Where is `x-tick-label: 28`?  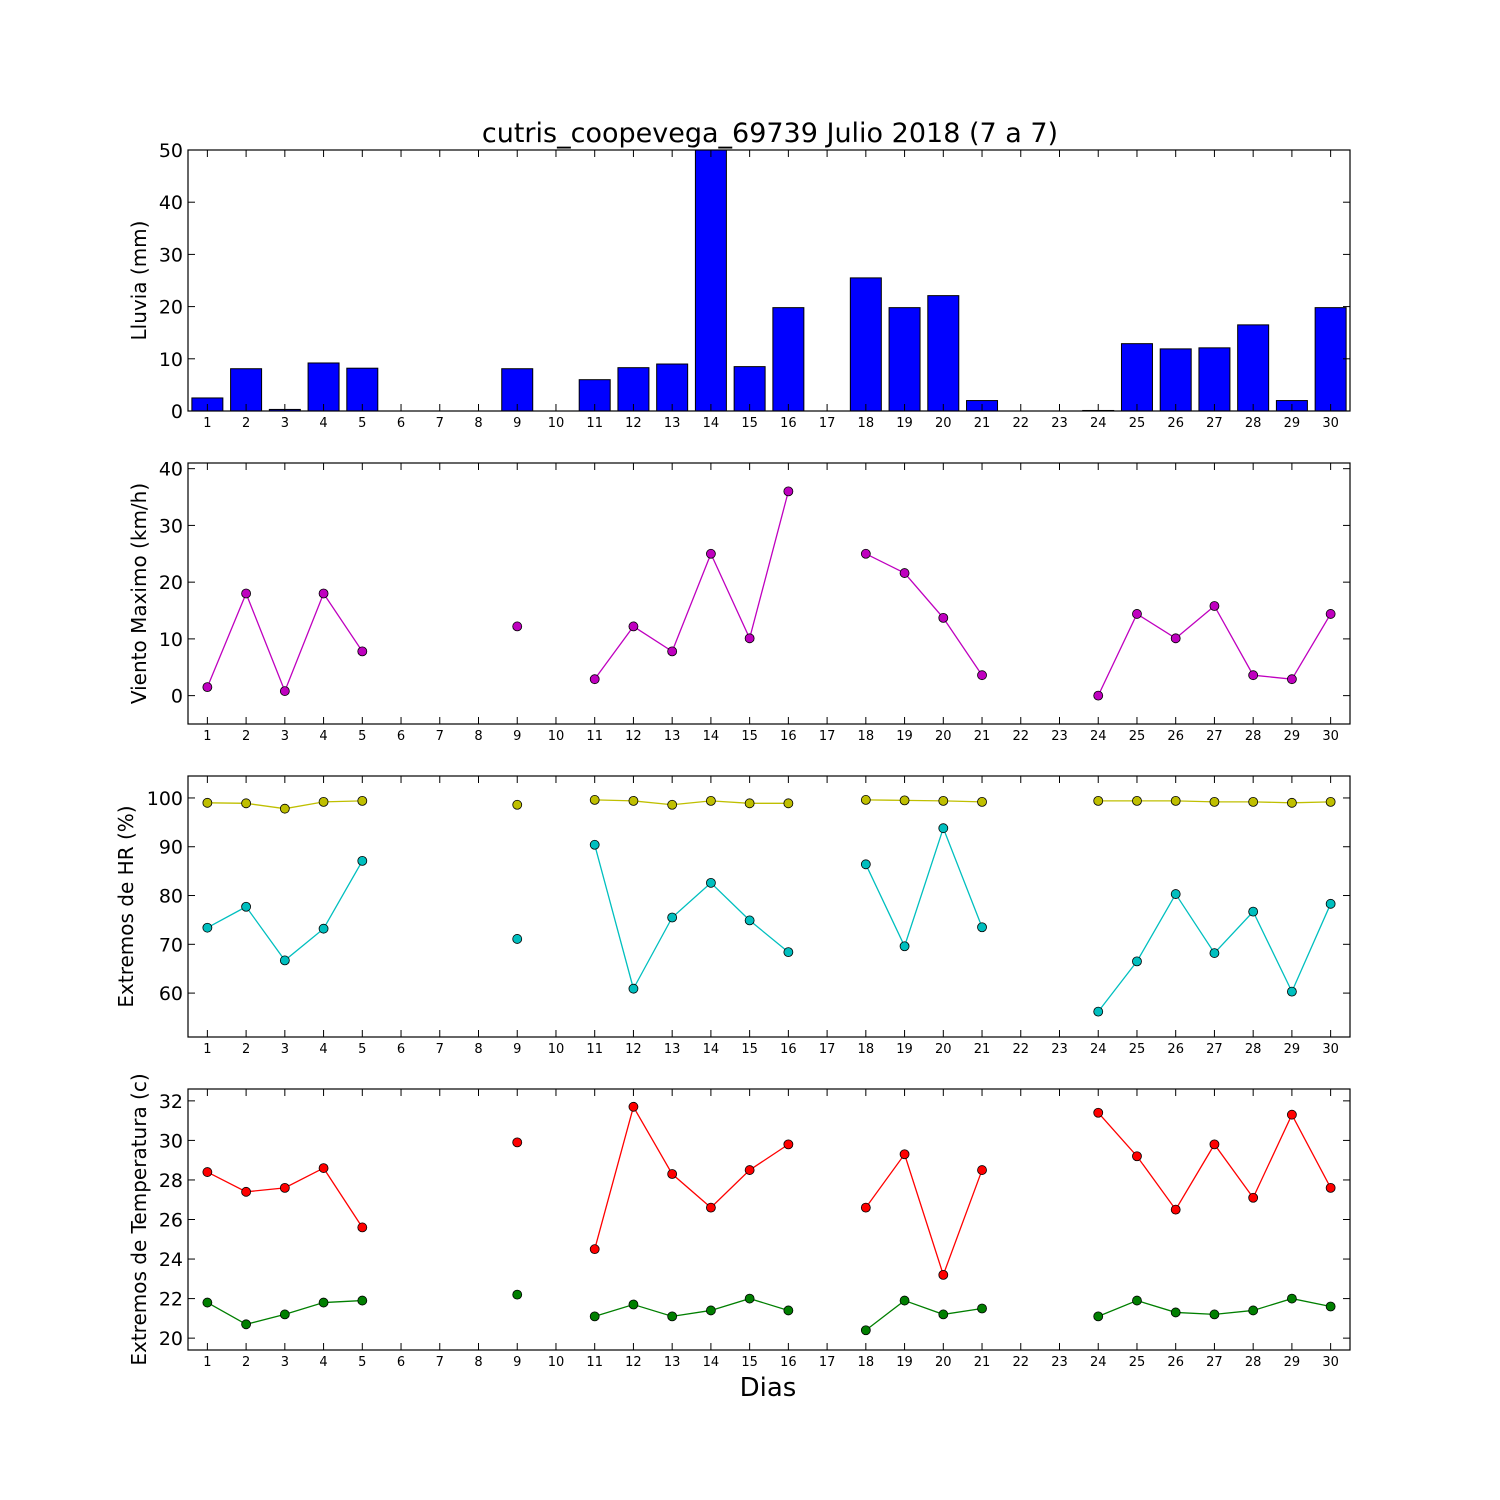 x-tick-label: 28 is located at coordinates (1253, 423).